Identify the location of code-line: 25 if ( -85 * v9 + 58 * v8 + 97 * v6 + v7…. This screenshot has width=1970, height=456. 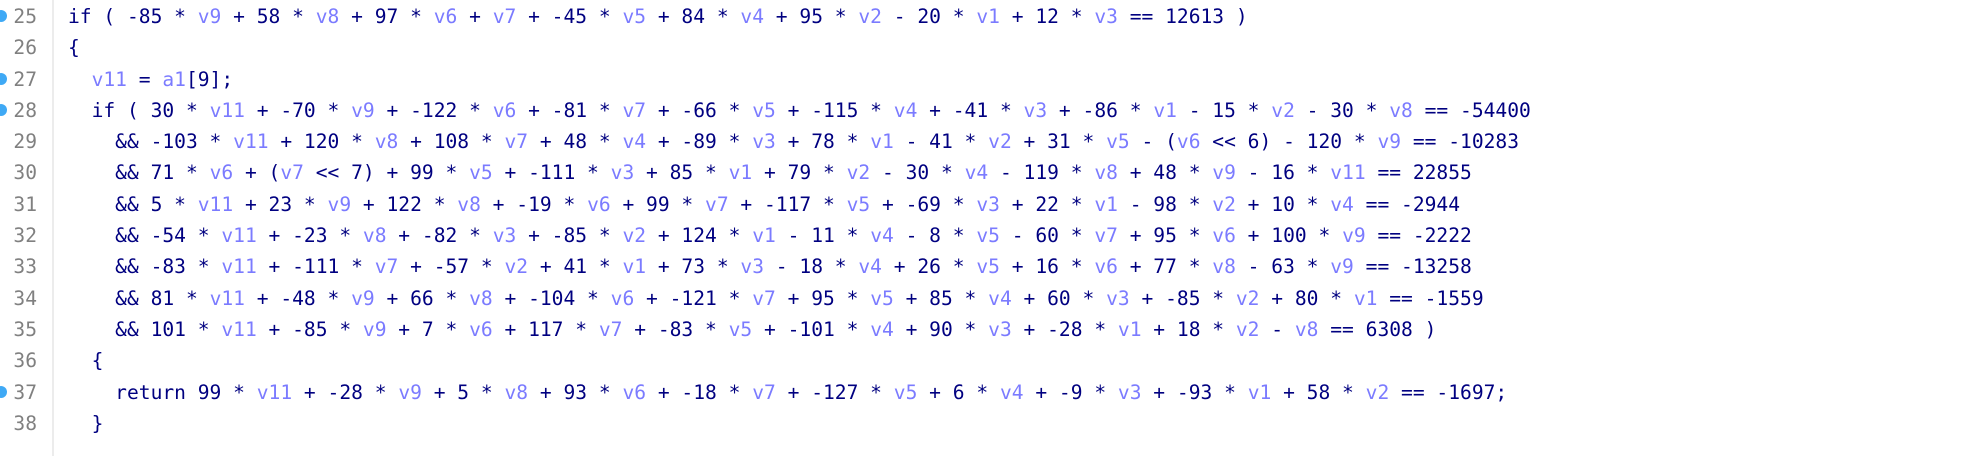
(985, 16).